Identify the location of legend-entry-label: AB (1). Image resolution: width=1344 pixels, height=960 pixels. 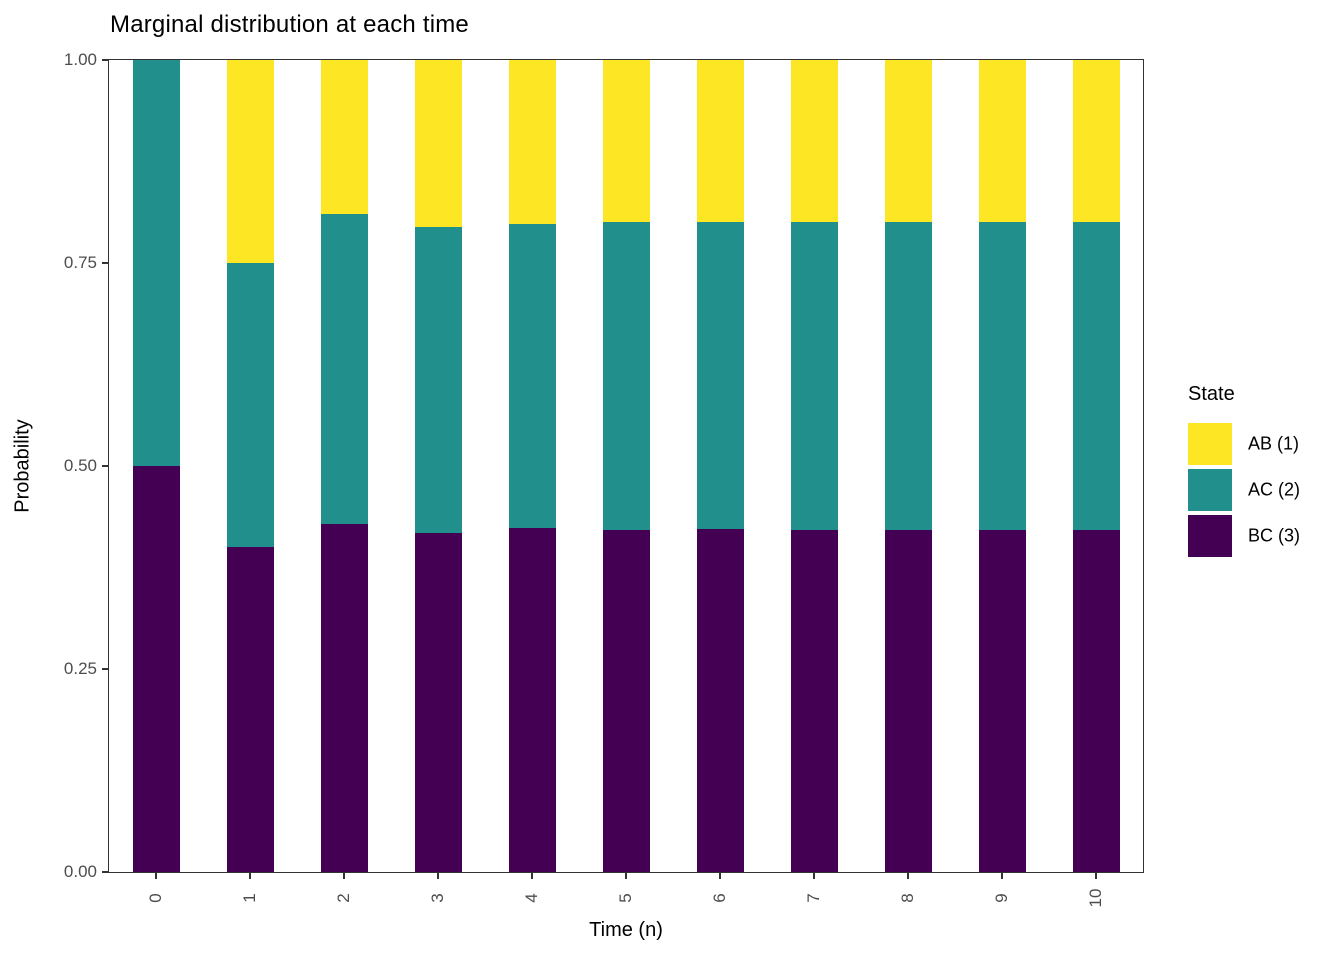
(1274, 443).